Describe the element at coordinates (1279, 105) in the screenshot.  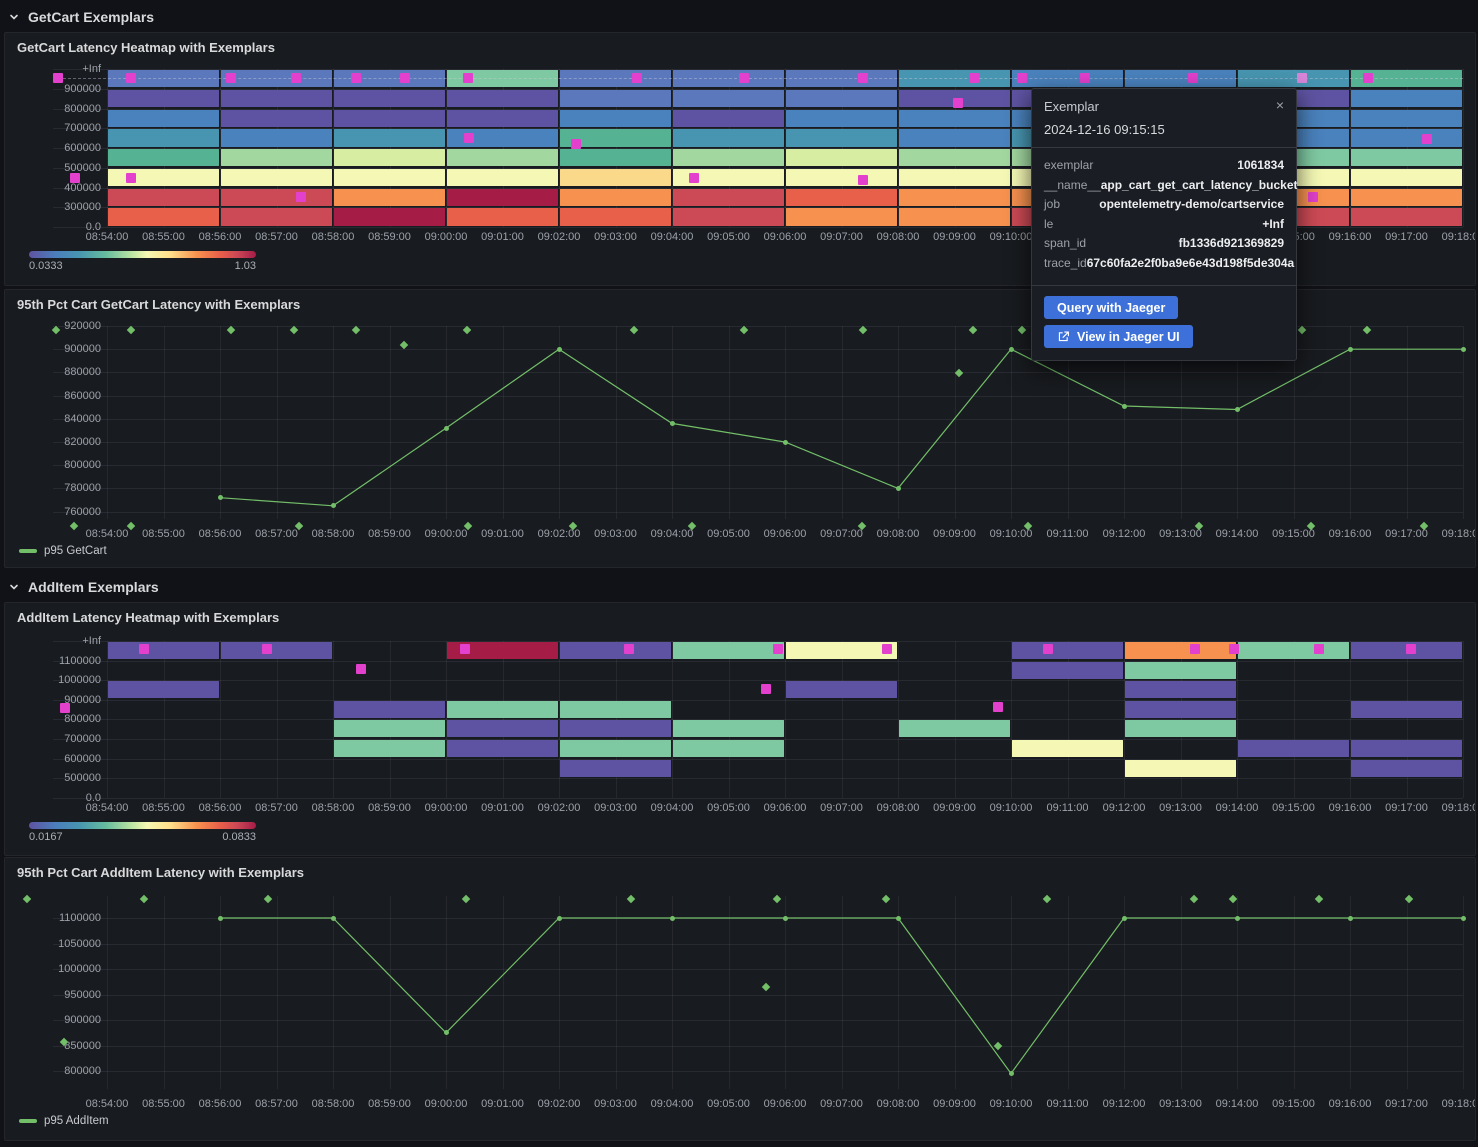
I see `close-icon: ×` at that location.